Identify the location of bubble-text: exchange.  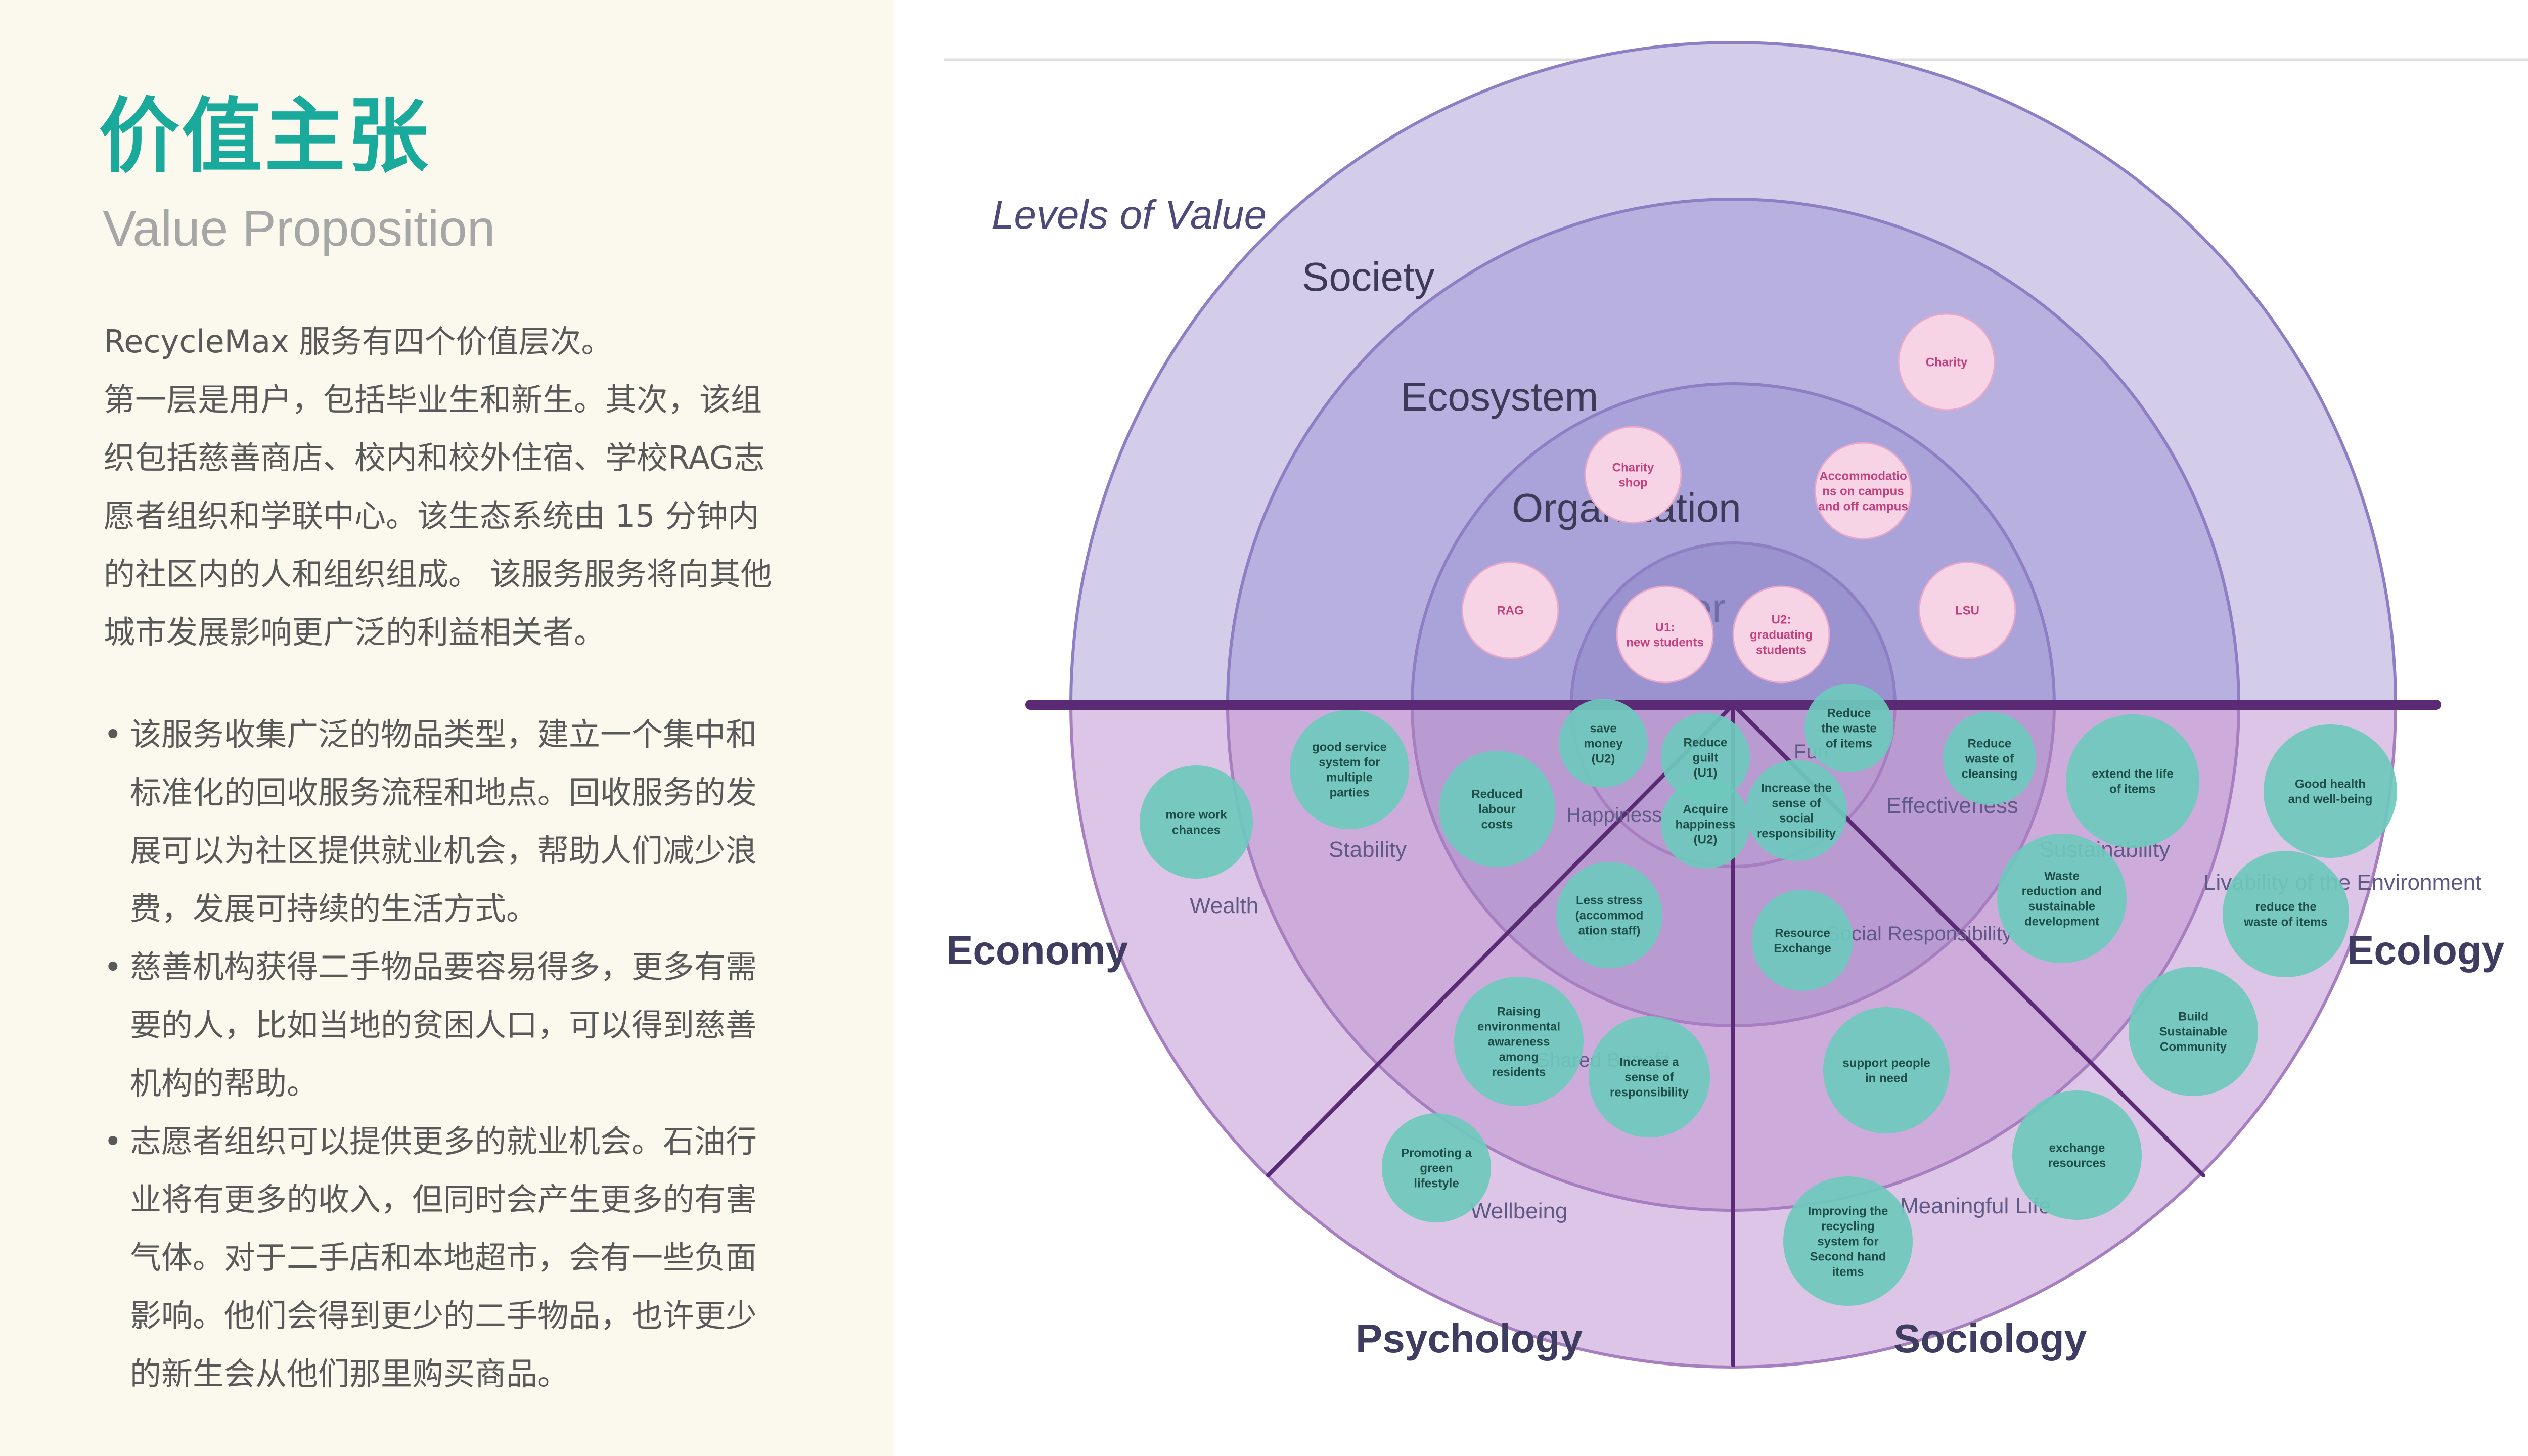
(2077, 1148).